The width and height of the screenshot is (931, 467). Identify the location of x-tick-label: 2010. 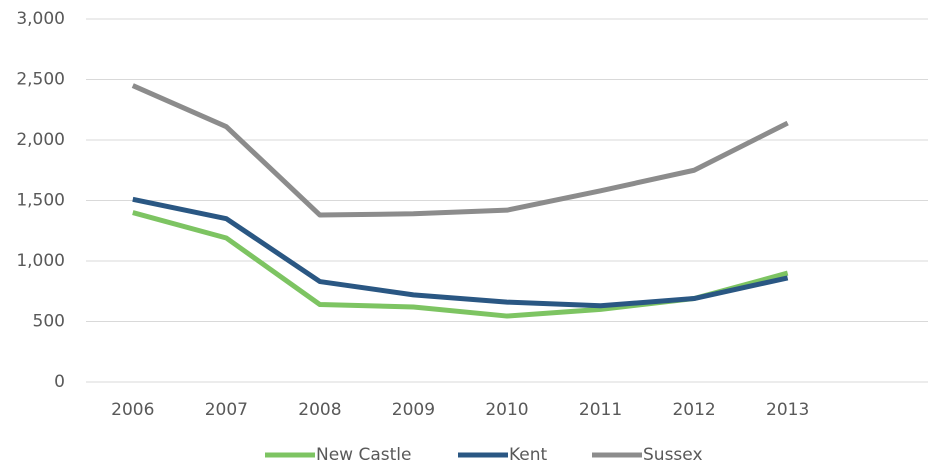
(506, 410).